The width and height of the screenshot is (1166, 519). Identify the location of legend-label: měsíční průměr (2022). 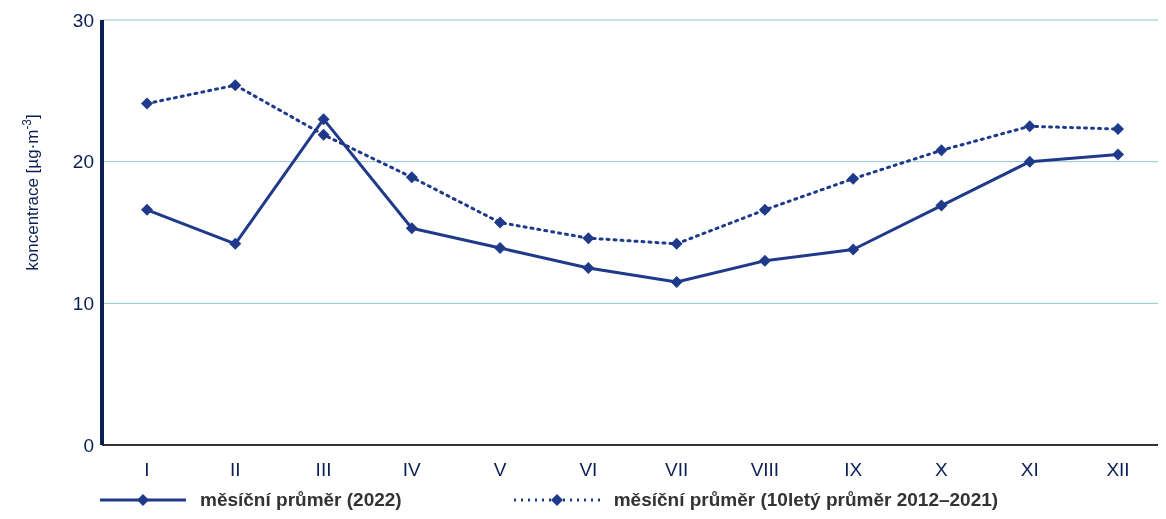
(301, 500).